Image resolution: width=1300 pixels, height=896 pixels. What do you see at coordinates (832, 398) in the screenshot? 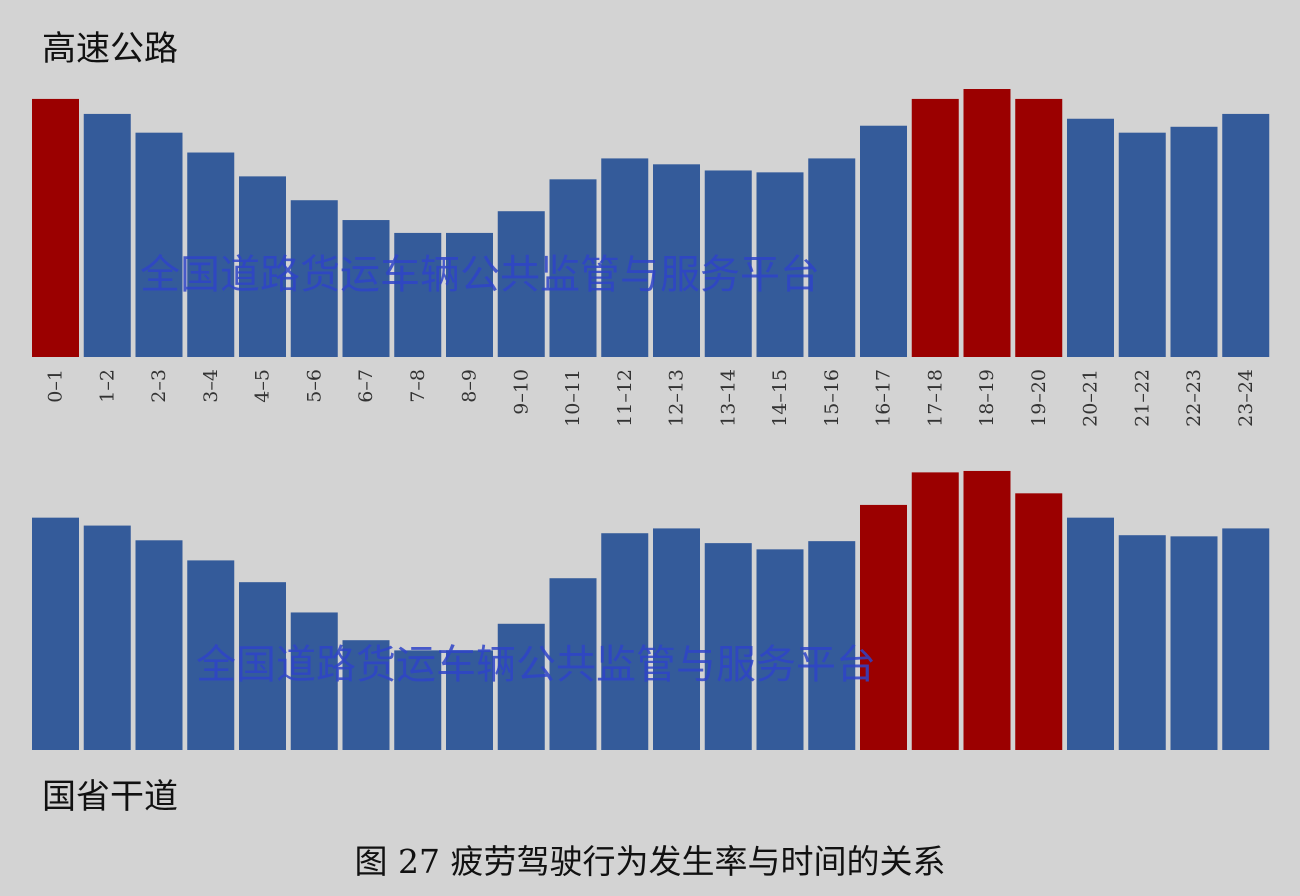
I see `tick-label-15: 15–16` at bounding box center [832, 398].